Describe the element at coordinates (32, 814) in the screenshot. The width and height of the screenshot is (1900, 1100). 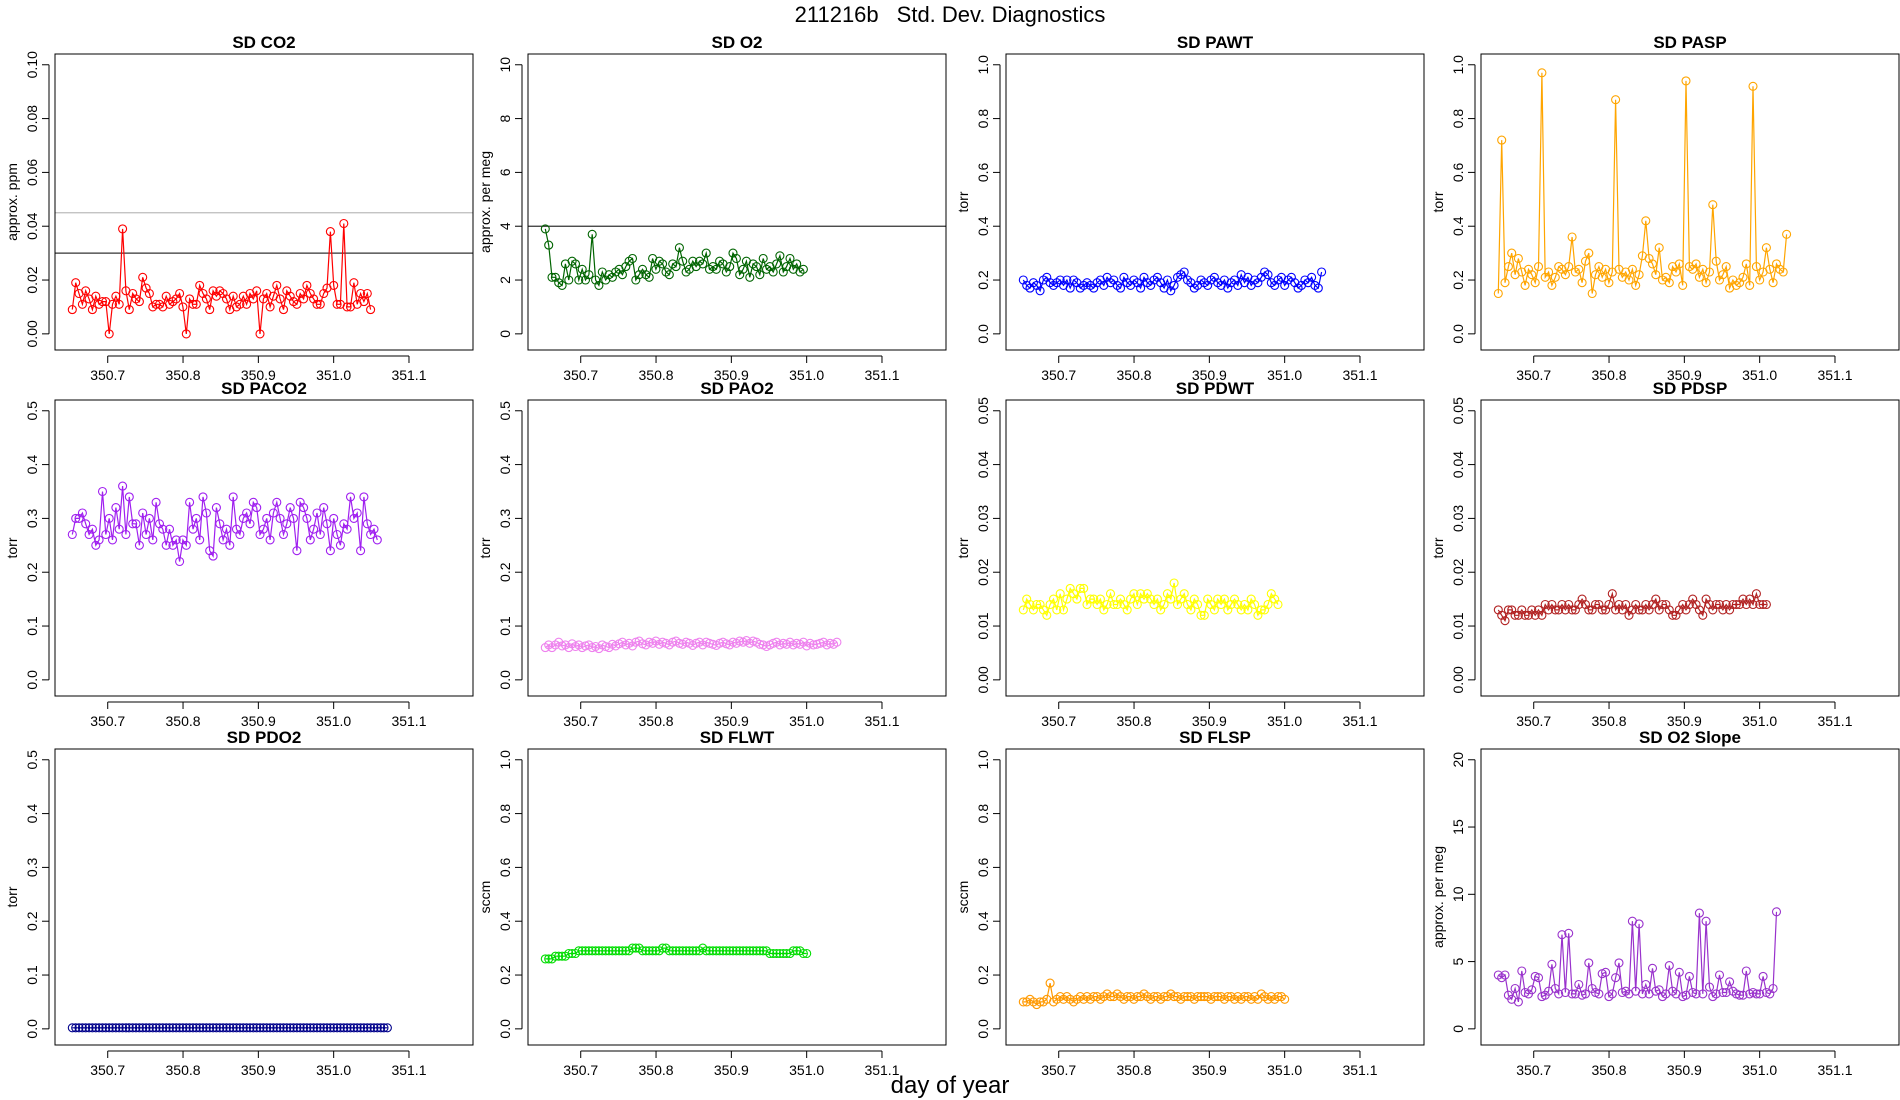
I see `y-tick-label: 0.4` at that location.